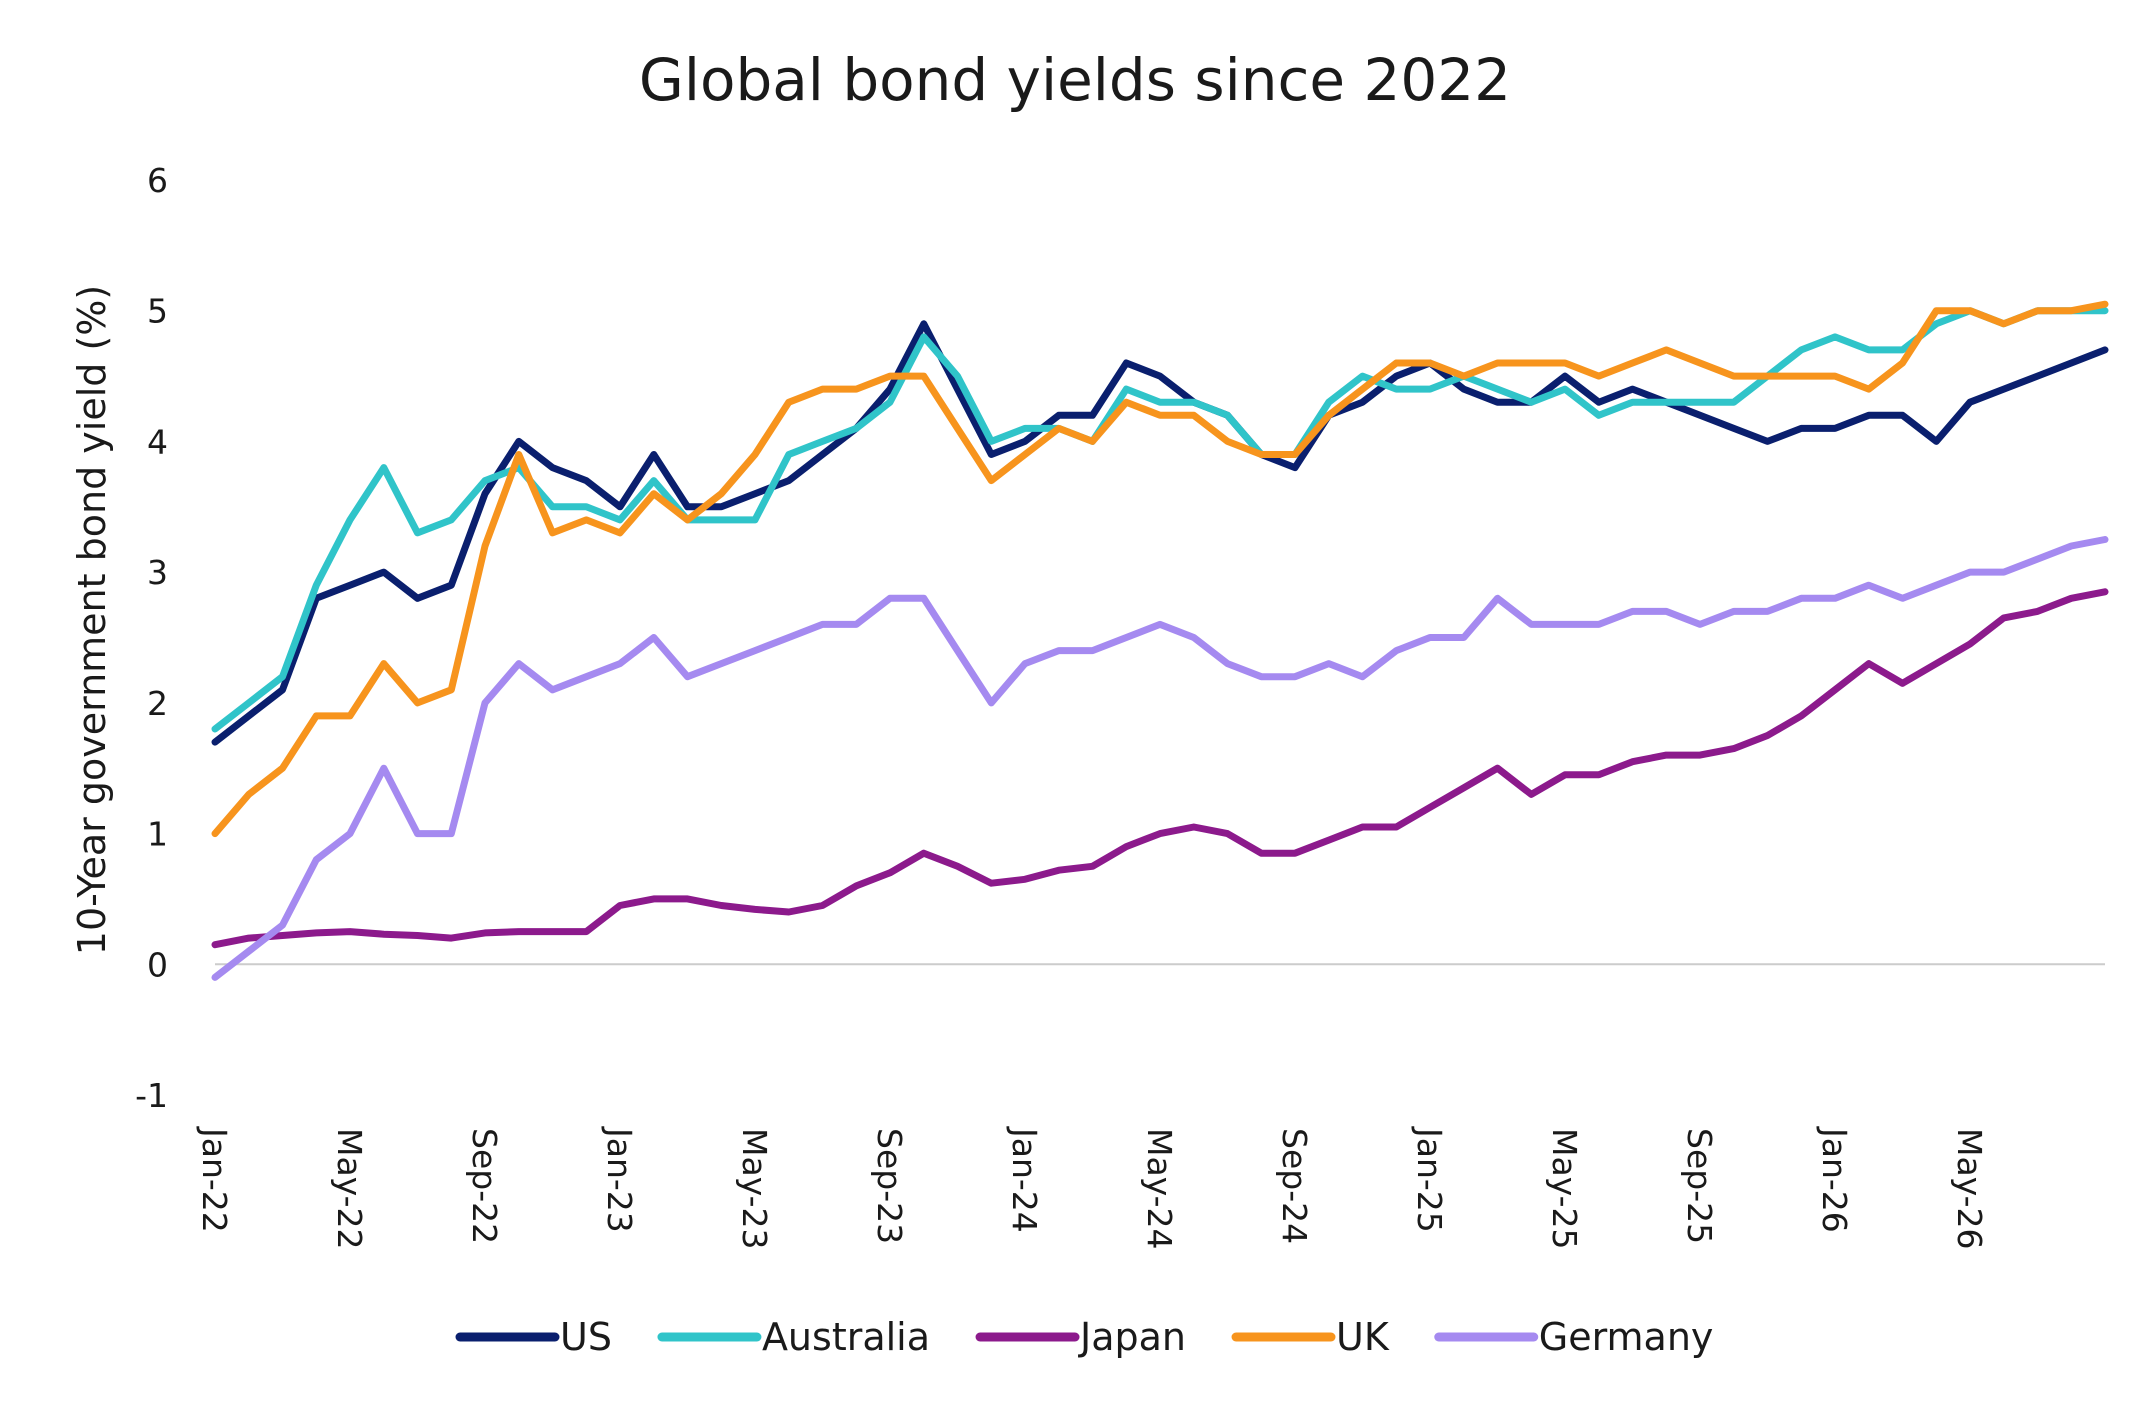 The width and height of the screenshot is (2145, 1406). What do you see at coordinates (157, 441) in the screenshot?
I see `y-tick-label: 4` at bounding box center [157, 441].